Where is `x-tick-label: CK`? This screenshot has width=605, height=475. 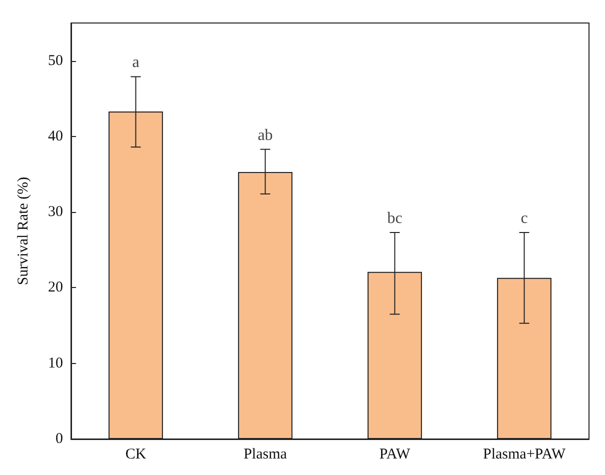 x-tick-label: CK is located at coordinates (135, 454).